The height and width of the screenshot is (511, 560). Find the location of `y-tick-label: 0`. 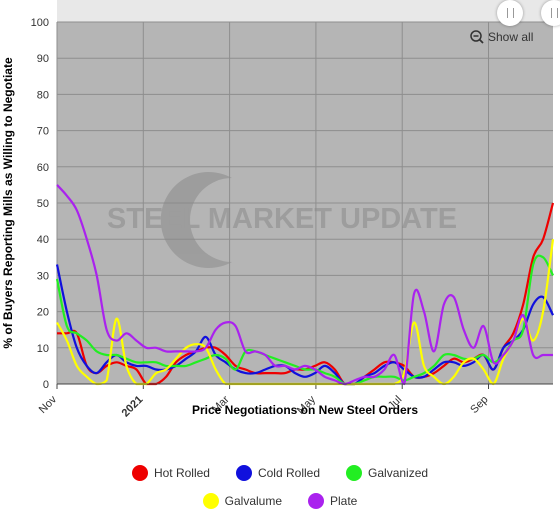

y-tick-label: 0 is located at coordinates (46, 385).